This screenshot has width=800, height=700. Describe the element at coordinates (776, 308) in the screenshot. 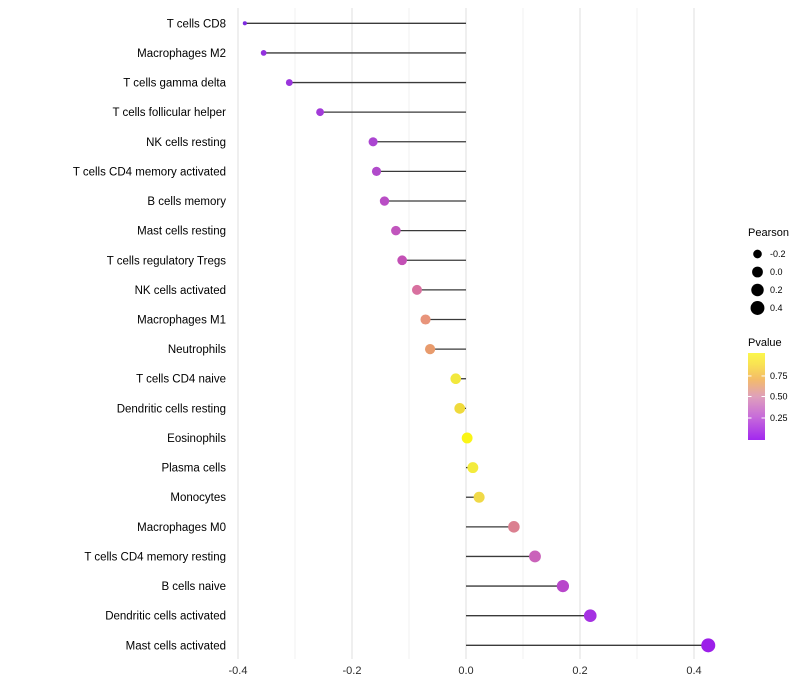

I see `size-legend-entry-label: 0.4` at that location.